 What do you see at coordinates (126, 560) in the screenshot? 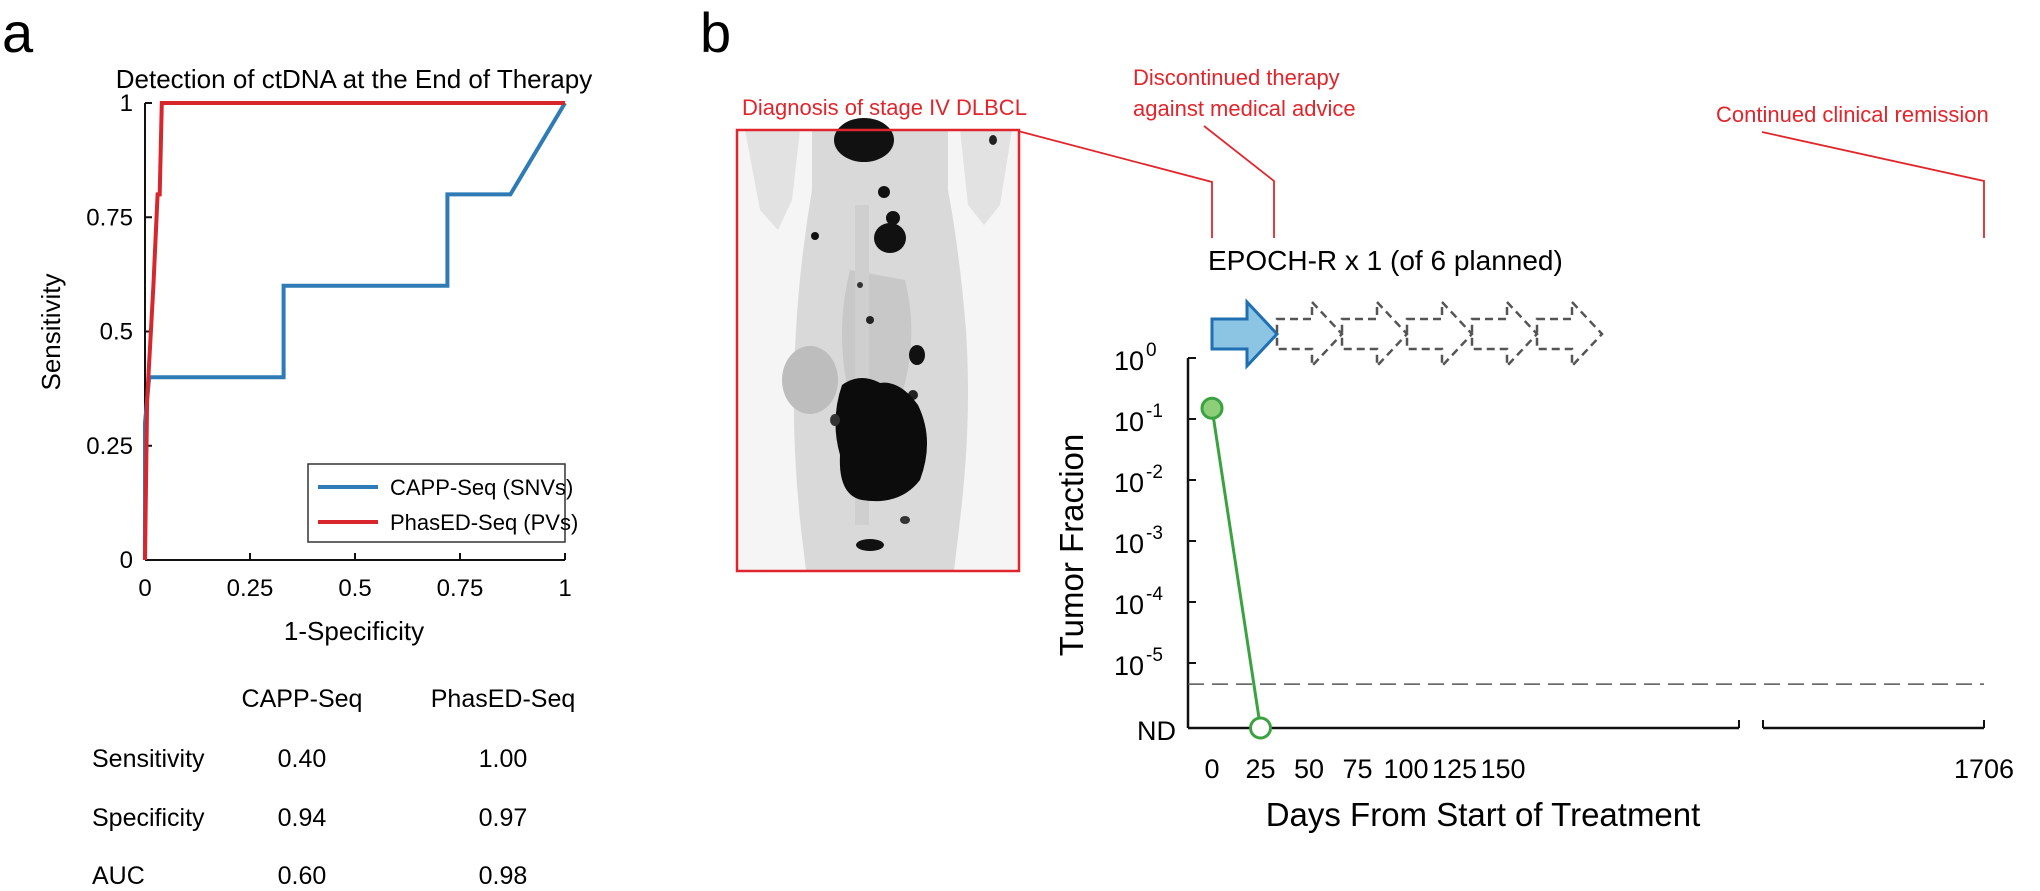
I see `y-tick-label: 0` at bounding box center [126, 560].